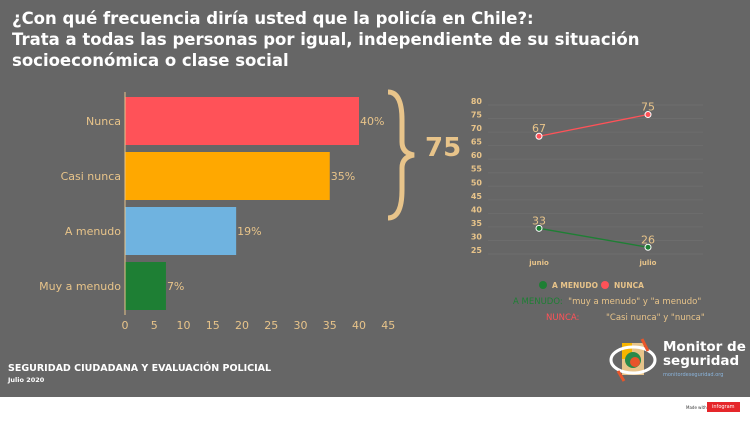 The height and width of the screenshot is (421, 750). What do you see at coordinates (648, 263) in the screenshot?
I see `x-tick: julio` at bounding box center [648, 263].